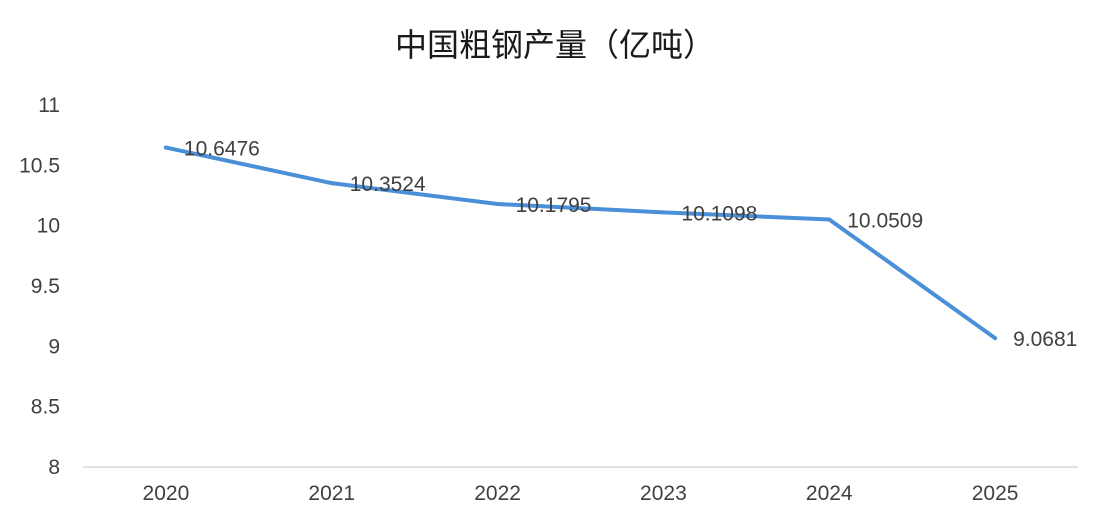 This screenshot has width=1110, height=524. What do you see at coordinates (663, 493) in the screenshot?
I see `x-tick-label: 2023` at bounding box center [663, 493].